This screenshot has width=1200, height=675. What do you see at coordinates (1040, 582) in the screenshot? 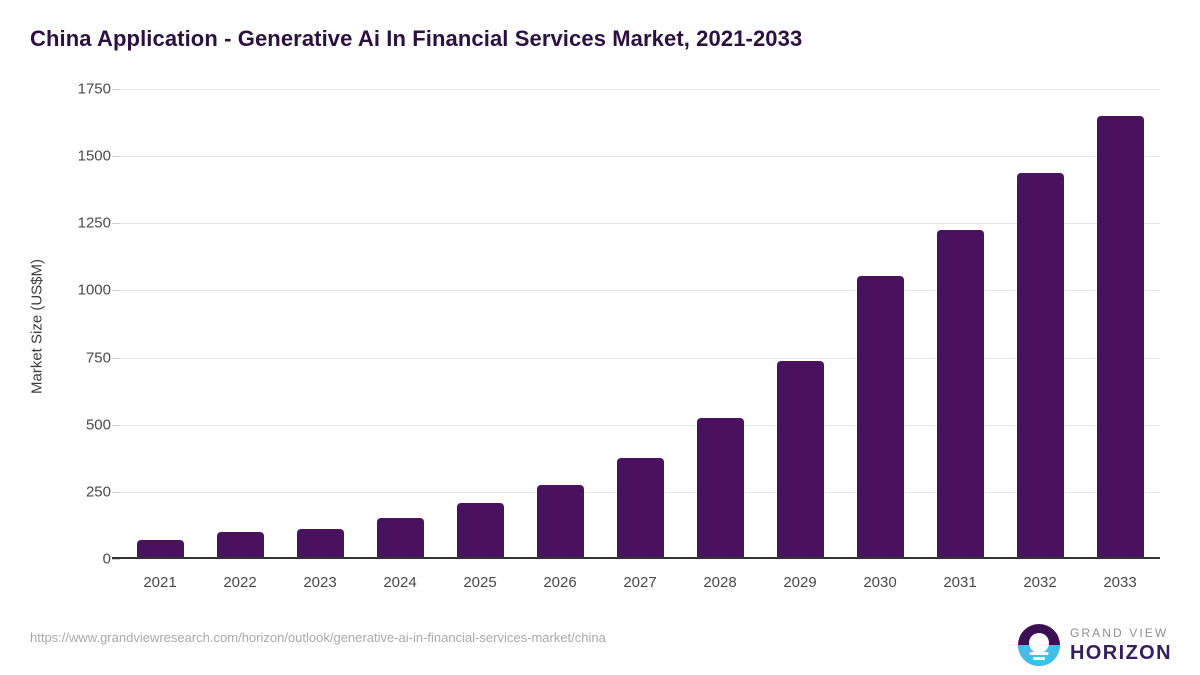
I see `x-tick-label: 2032` at bounding box center [1040, 582].